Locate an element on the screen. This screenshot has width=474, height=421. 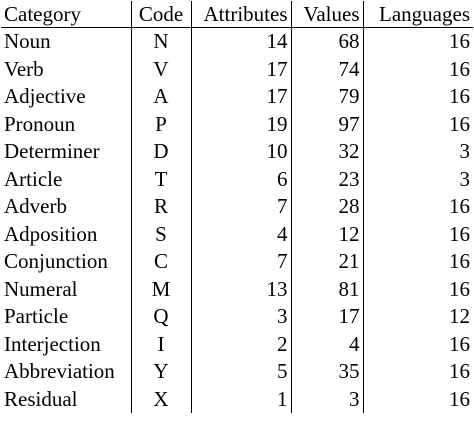
cell-category: Adjective is located at coordinates (66, 97).